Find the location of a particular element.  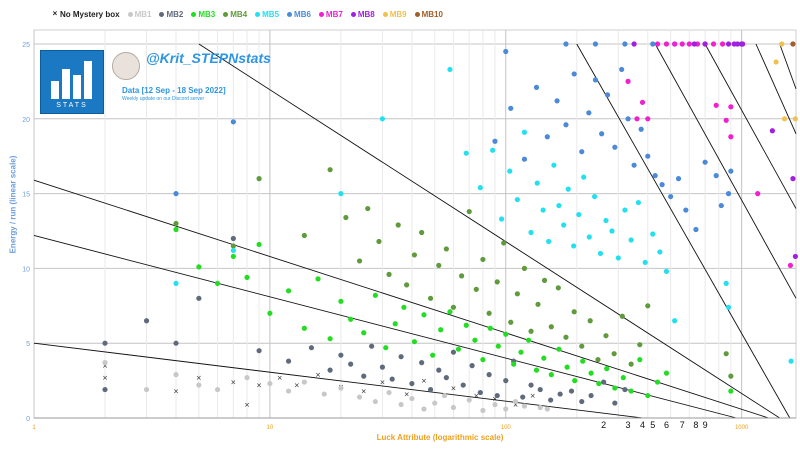

legend-item: MB4 is located at coordinates (235, 14).